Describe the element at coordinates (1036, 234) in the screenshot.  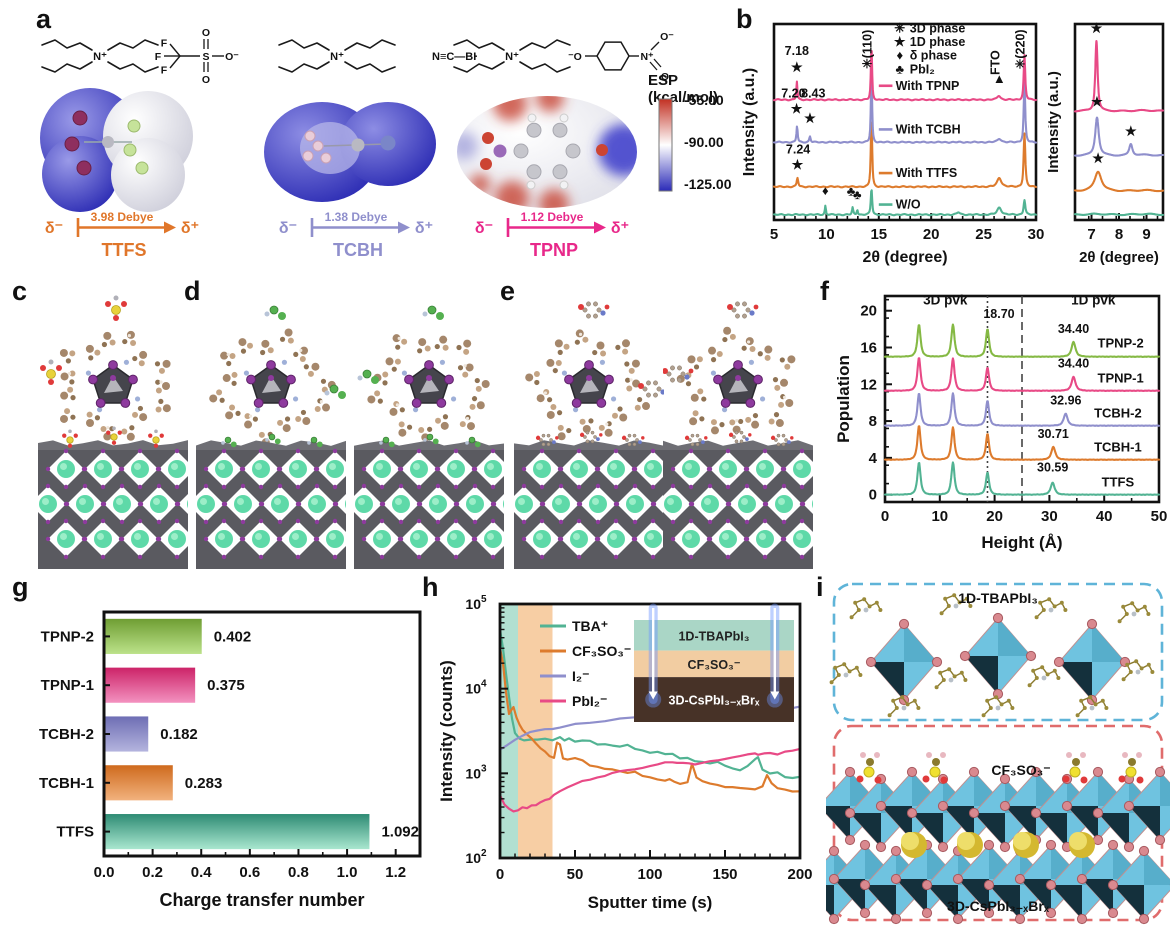
I see `svg-text: 30` at that location.